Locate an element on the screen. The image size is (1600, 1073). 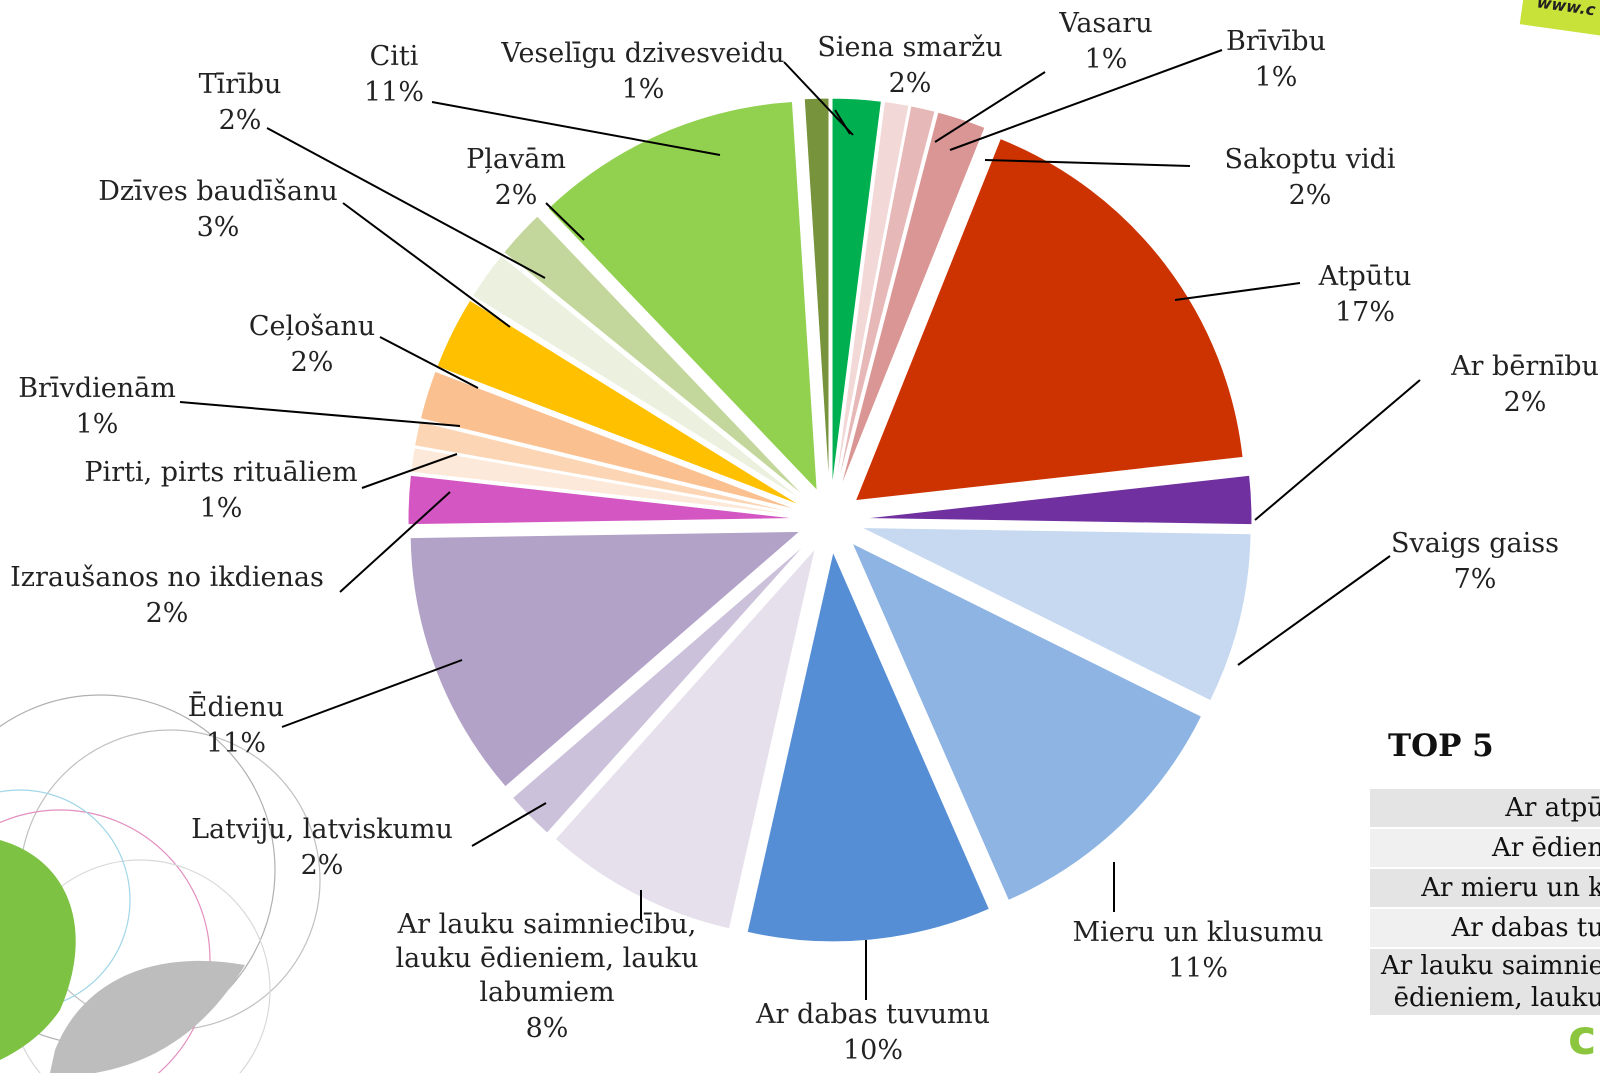
slice-label: Sakoptu vidi is located at coordinates (1309, 159).